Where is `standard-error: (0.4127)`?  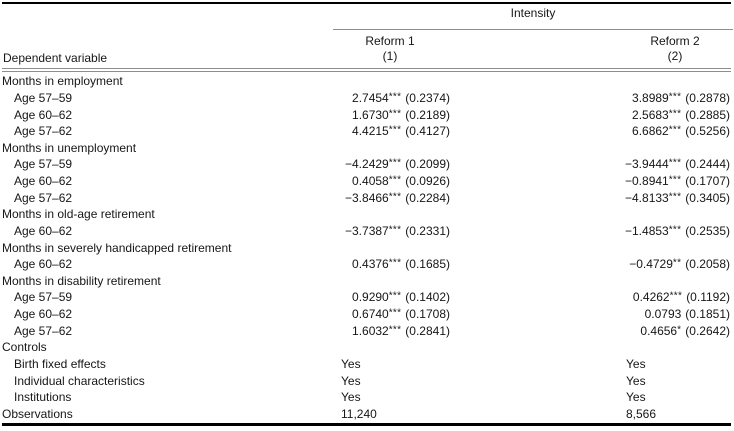 standard-error: (0.4127) is located at coordinates (427, 131).